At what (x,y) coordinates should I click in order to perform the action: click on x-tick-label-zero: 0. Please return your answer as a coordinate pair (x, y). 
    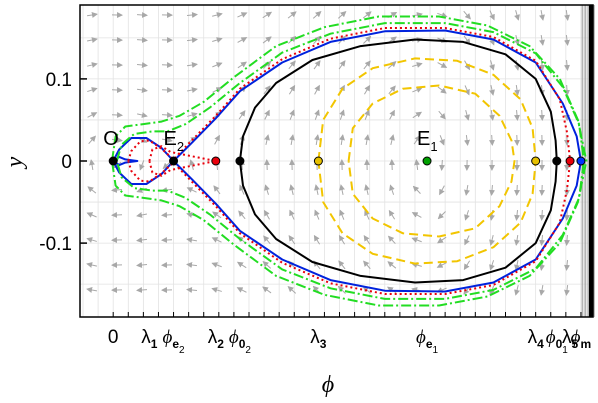
    Looking at the image, I should click on (113, 337).